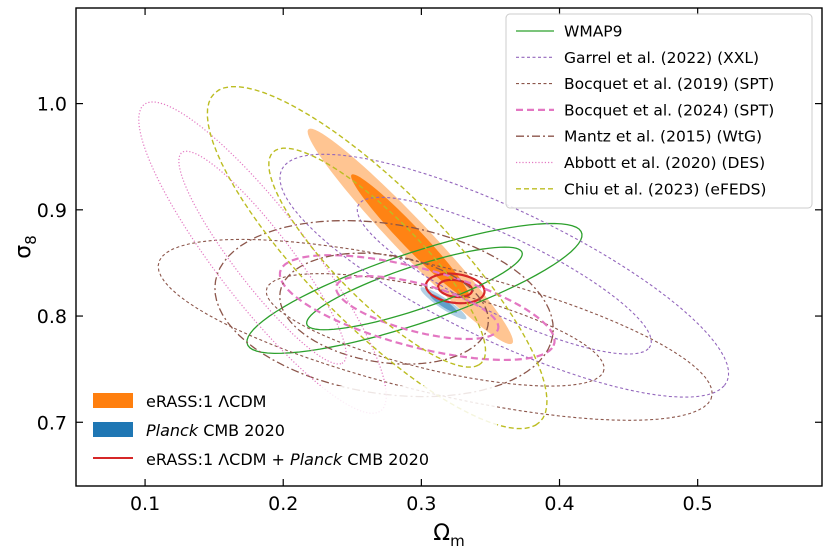  Describe the element at coordinates (52, 423) in the screenshot. I see `y-tick-label: 0.7` at that location.